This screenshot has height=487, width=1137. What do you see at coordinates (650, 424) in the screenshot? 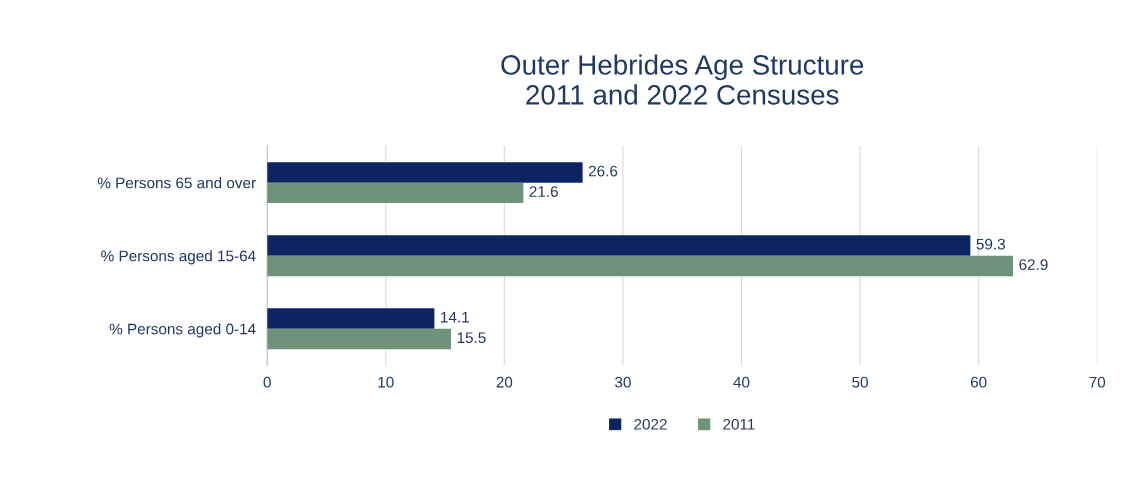
I see `legend-label: 2022` at bounding box center [650, 424].